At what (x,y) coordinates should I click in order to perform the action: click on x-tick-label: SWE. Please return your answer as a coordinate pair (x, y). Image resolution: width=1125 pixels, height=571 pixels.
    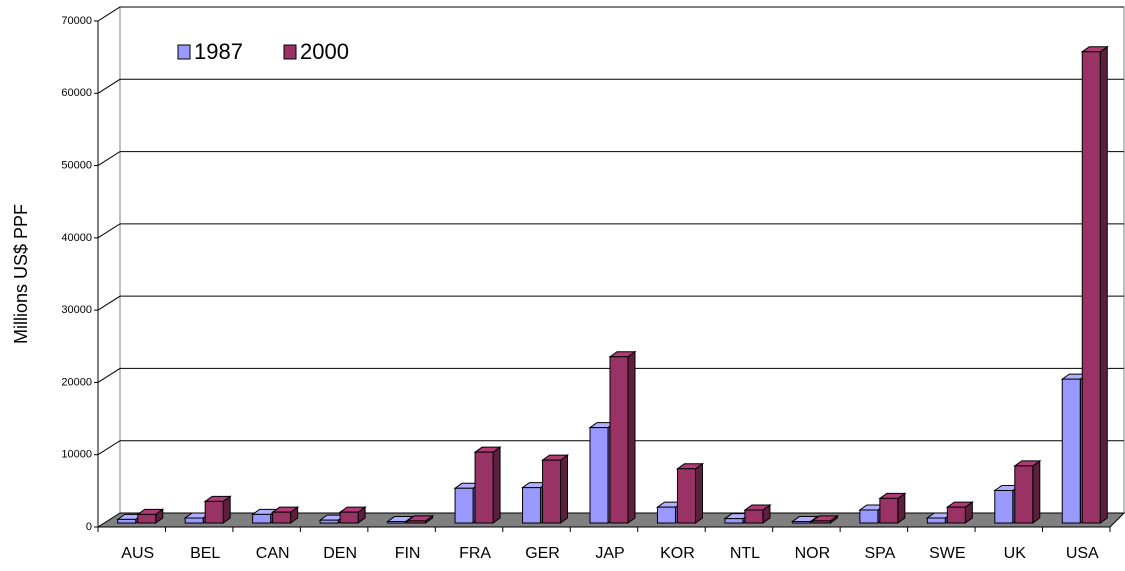
    Looking at the image, I should click on (947, 553).